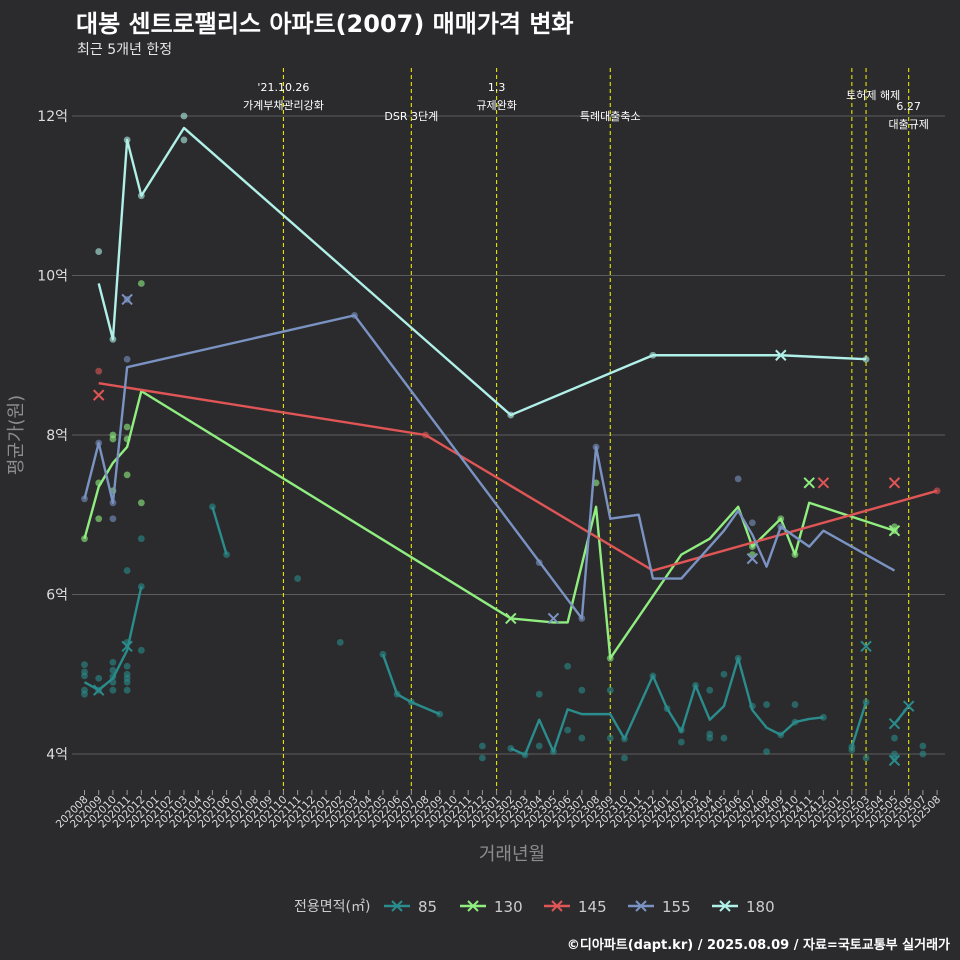  I want to click on event-label: 규제완화, so click(496, 105).